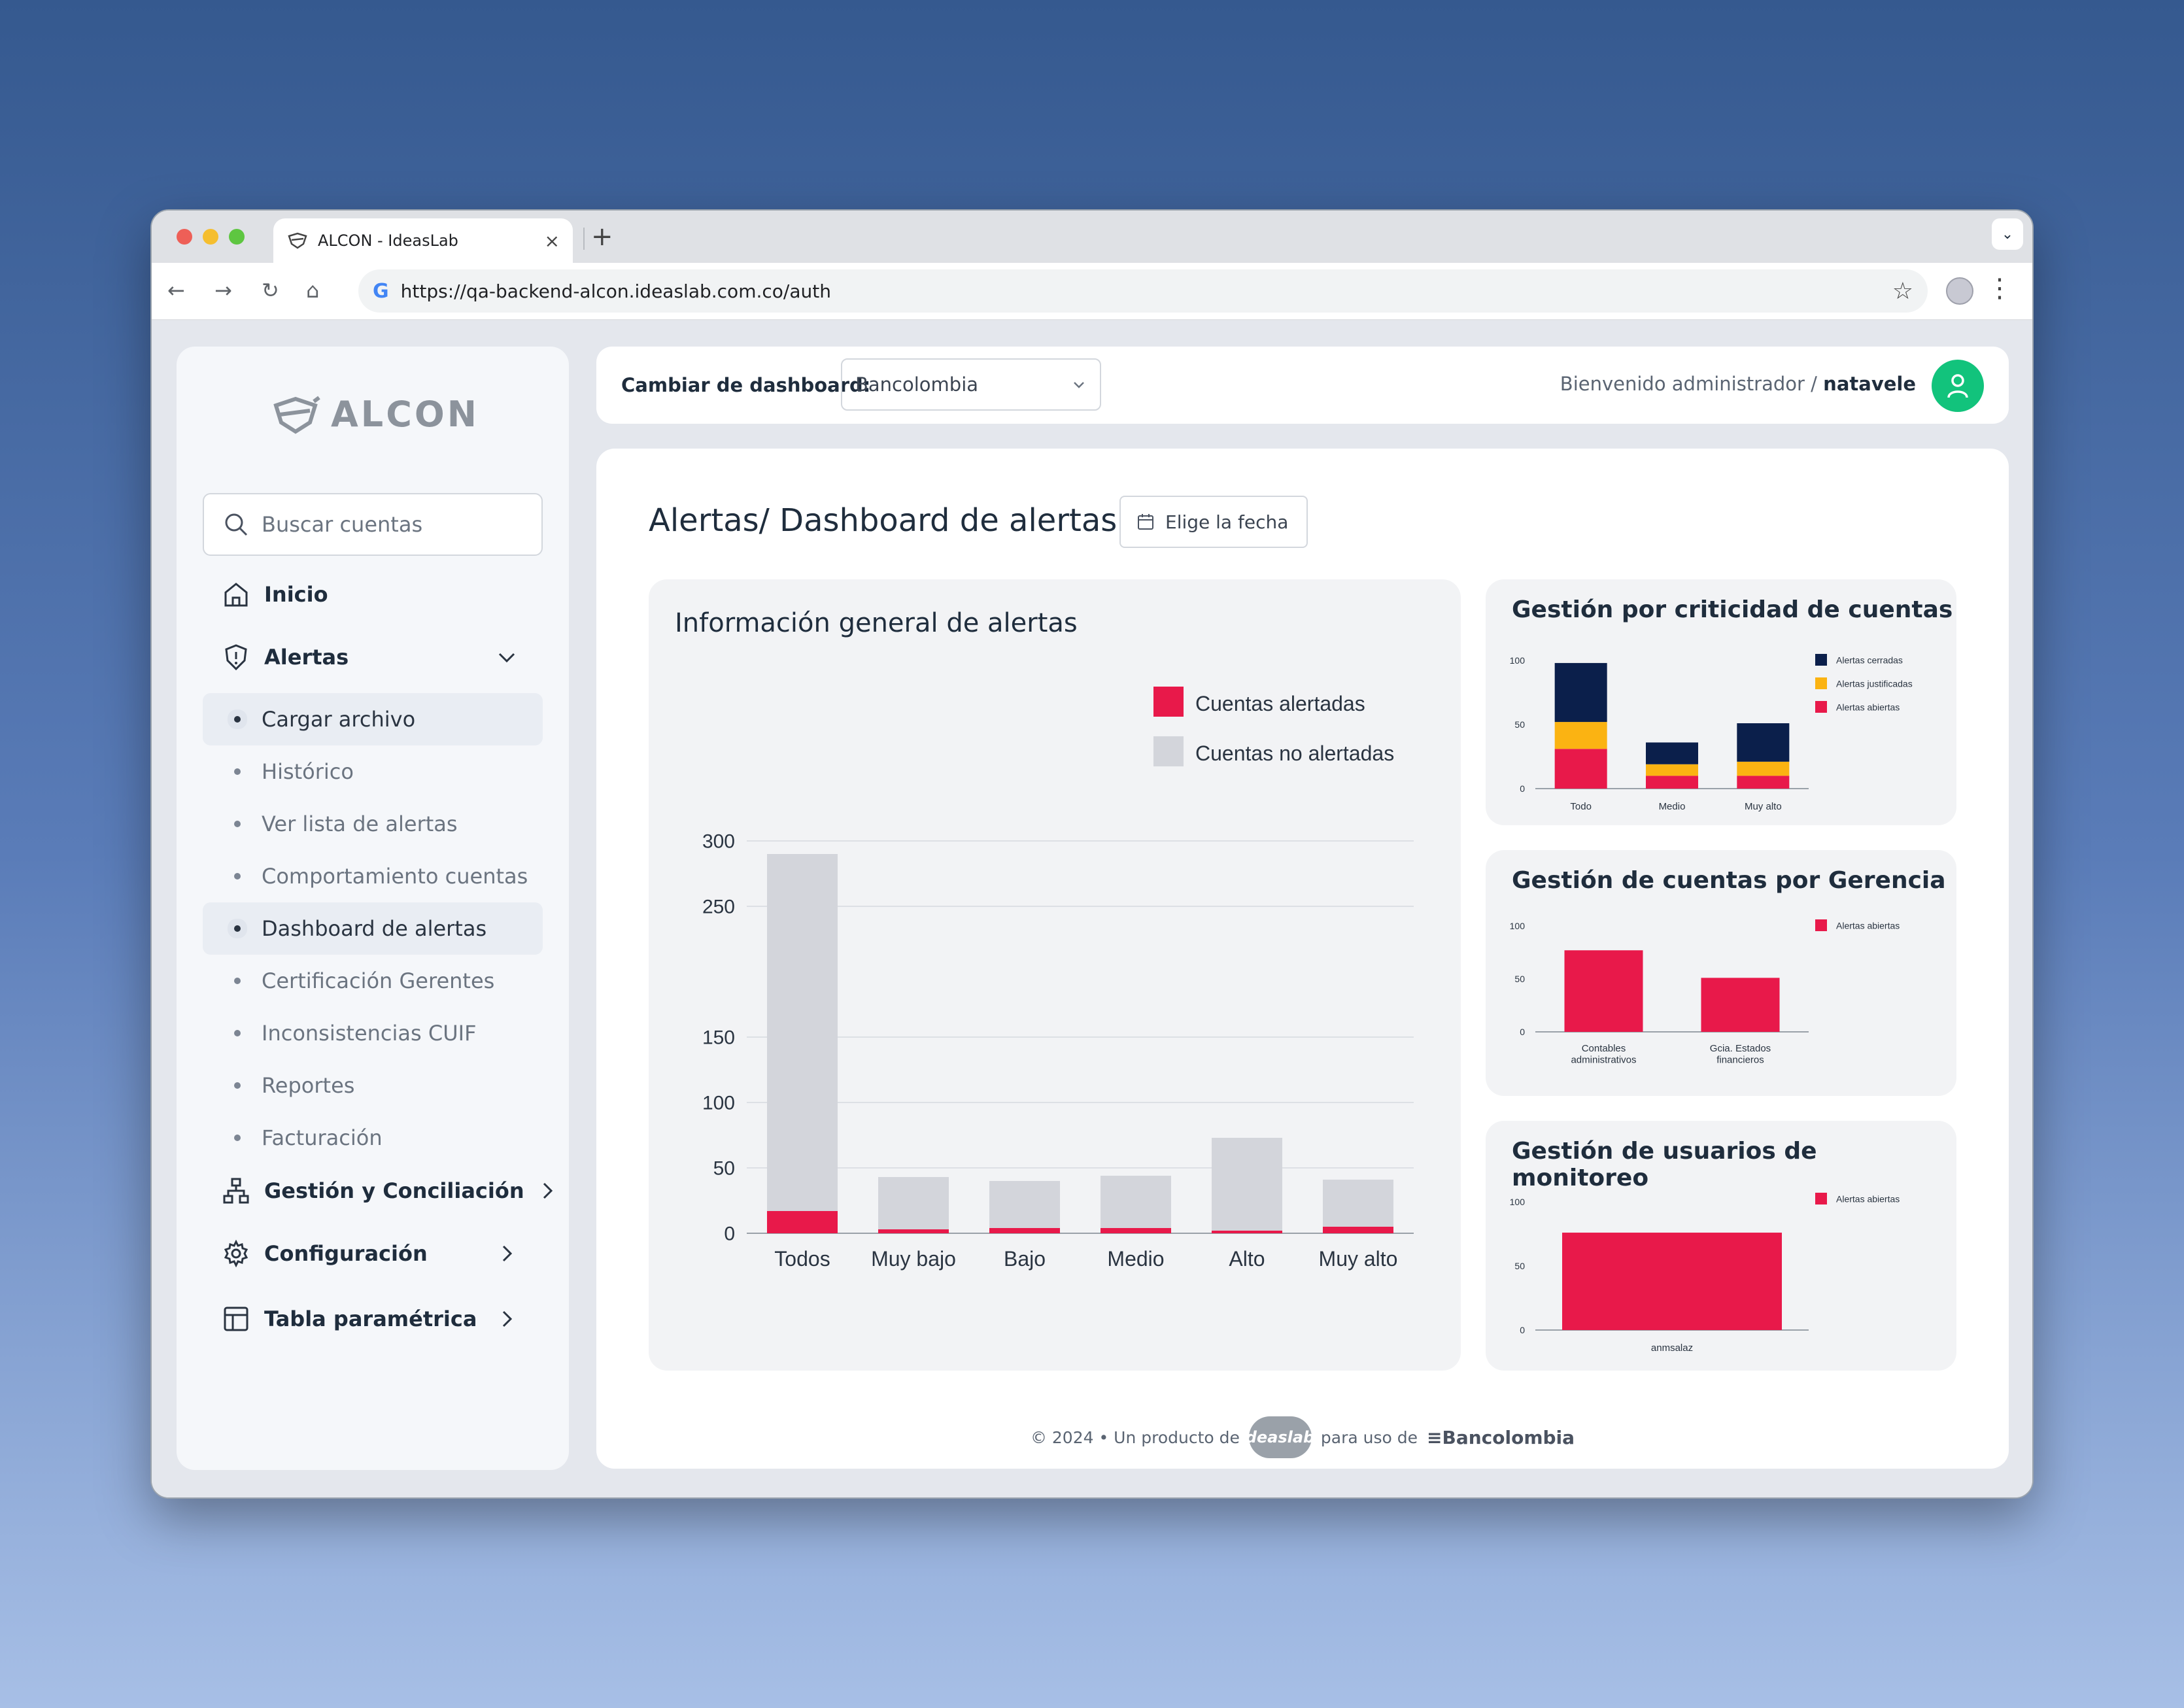 The image size is (2184, 1708). Describe the element at coordinates (1294, 753) in the screenshot. I see `legend-label: Cuentas no alertadas` at that location.